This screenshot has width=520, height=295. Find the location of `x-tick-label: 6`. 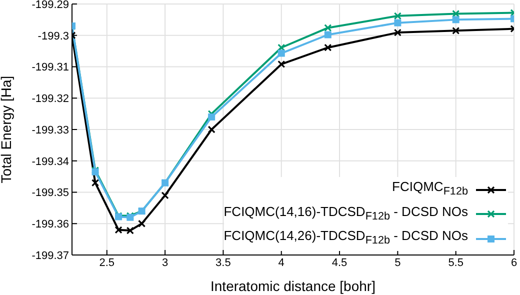

x-tick-label: 6 is located at coordinates (514, 262).